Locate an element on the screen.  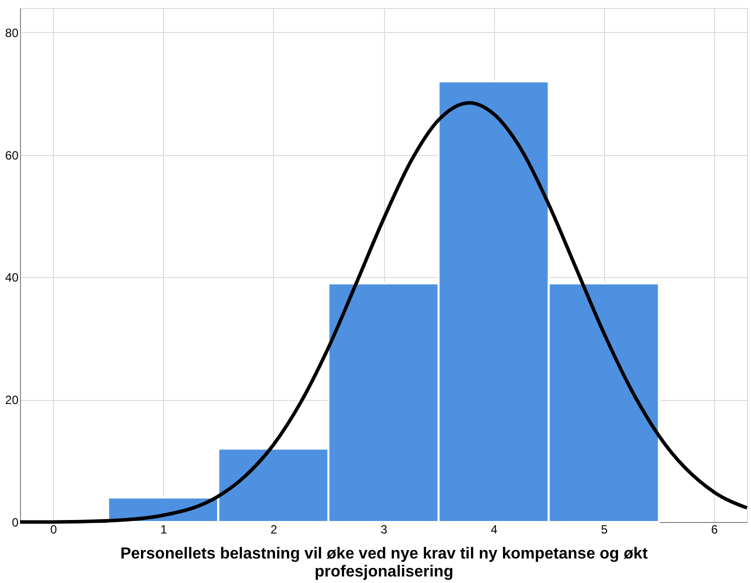
x-tick-label: 6 is located at coordinates (714, 529).